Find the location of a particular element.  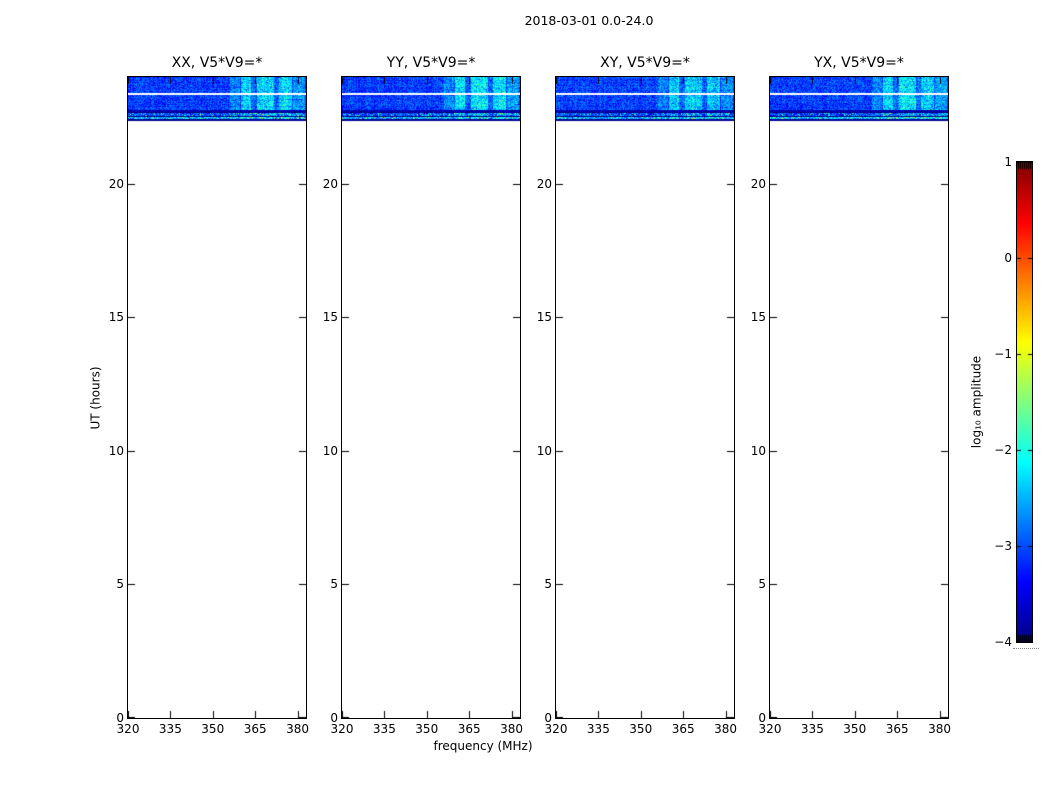

colorbar-tick-label: 1 is located at coordinates (1008, 162).